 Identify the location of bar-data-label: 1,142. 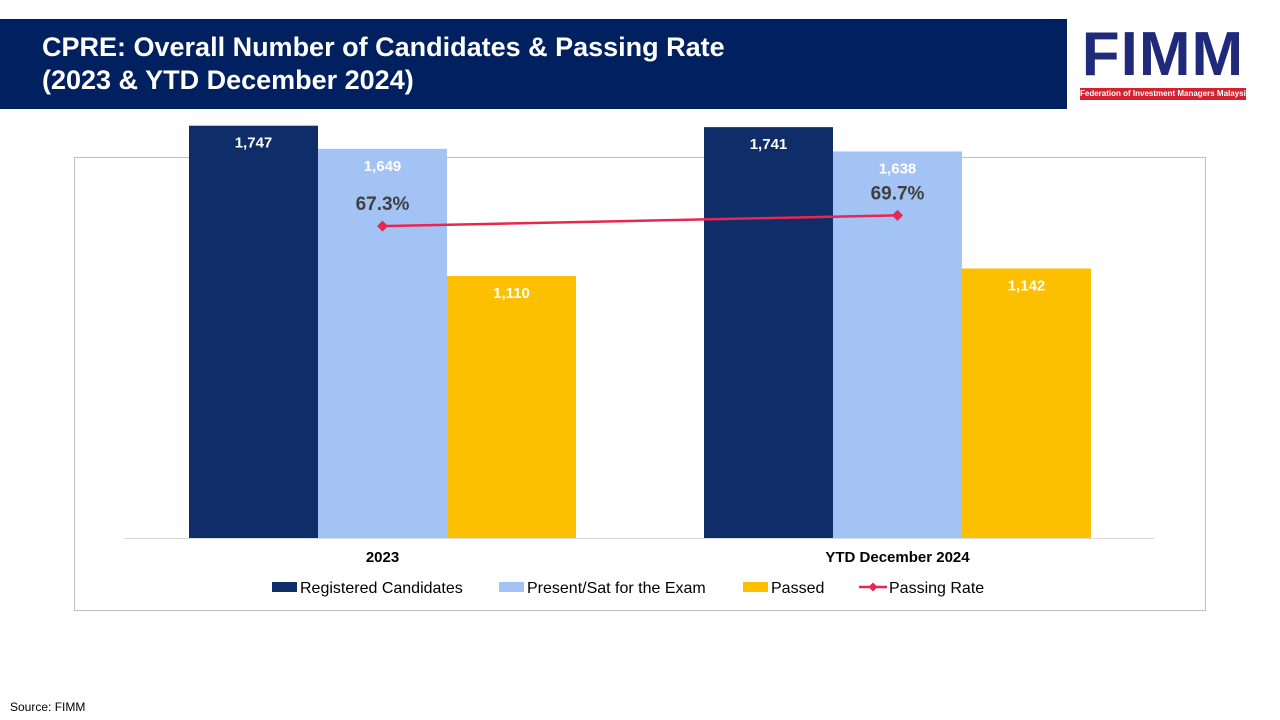
(1027, 285).